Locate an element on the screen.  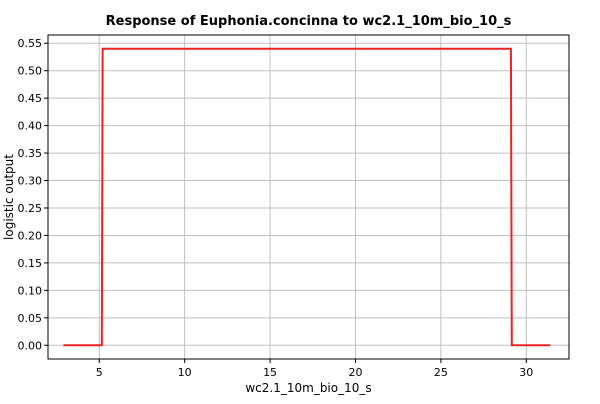
y-tick-label: 0.20 is located at coordinates (30, 235).